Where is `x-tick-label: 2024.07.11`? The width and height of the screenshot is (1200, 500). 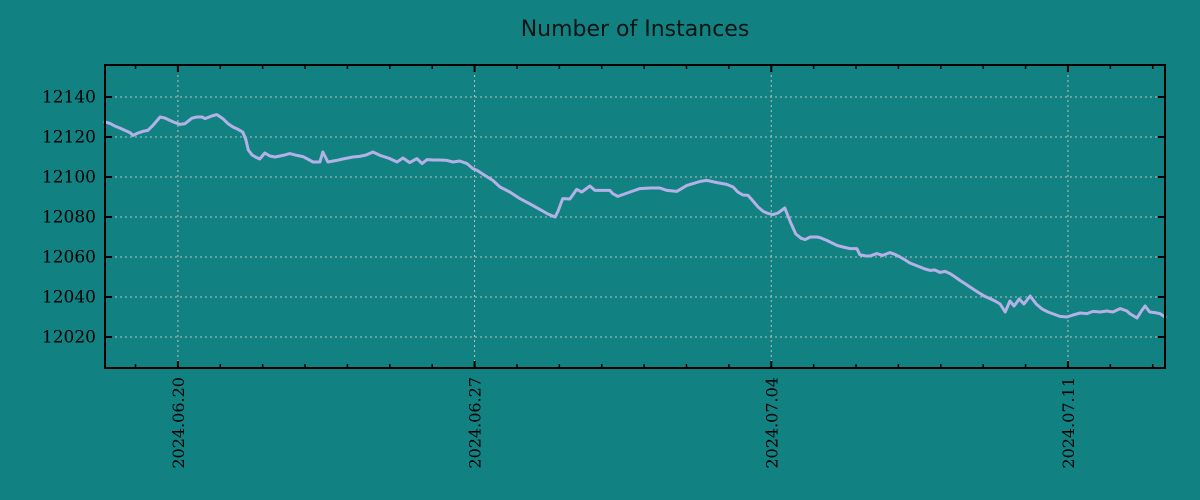
x-tick-label: 2024.07.11 is located at coordinates (1068, 423).